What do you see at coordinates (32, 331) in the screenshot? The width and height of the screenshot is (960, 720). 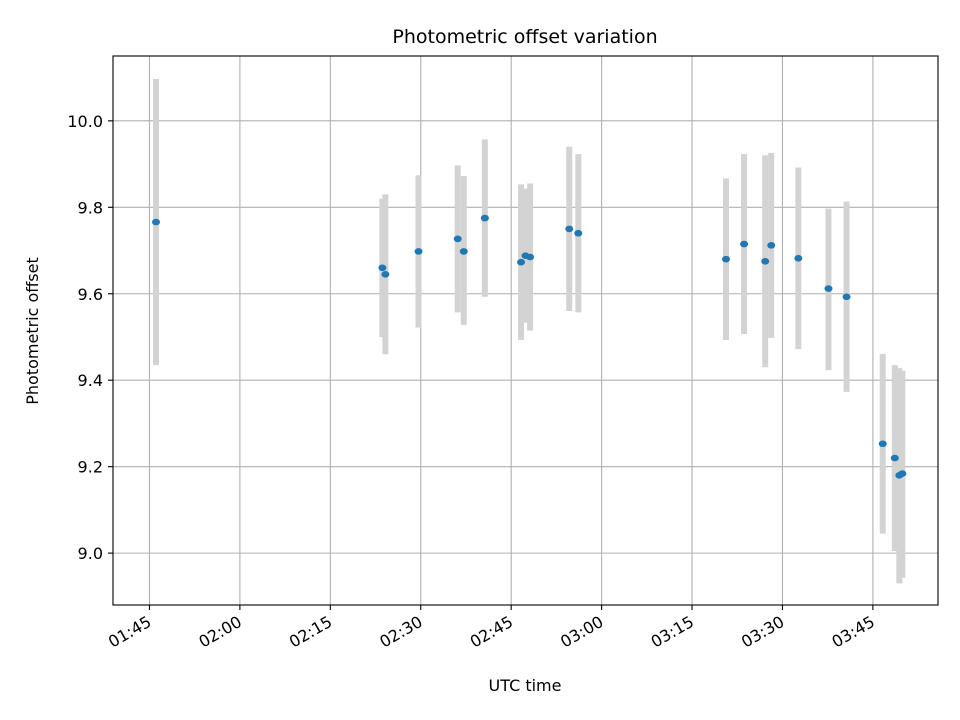 I see `y-axis-label: Photometric offset` at bounding box center [32, 331].